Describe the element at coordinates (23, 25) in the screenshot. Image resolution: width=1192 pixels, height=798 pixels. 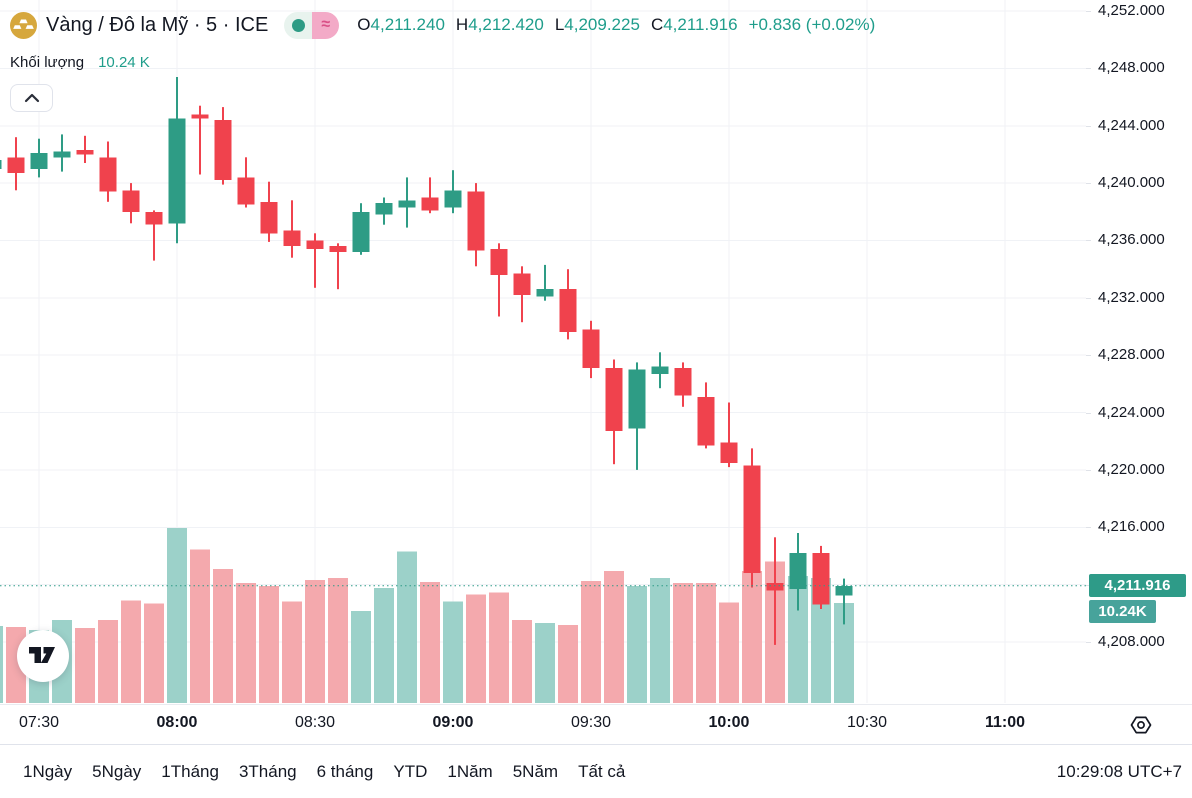
I see `gold-bars-icon` at that location.